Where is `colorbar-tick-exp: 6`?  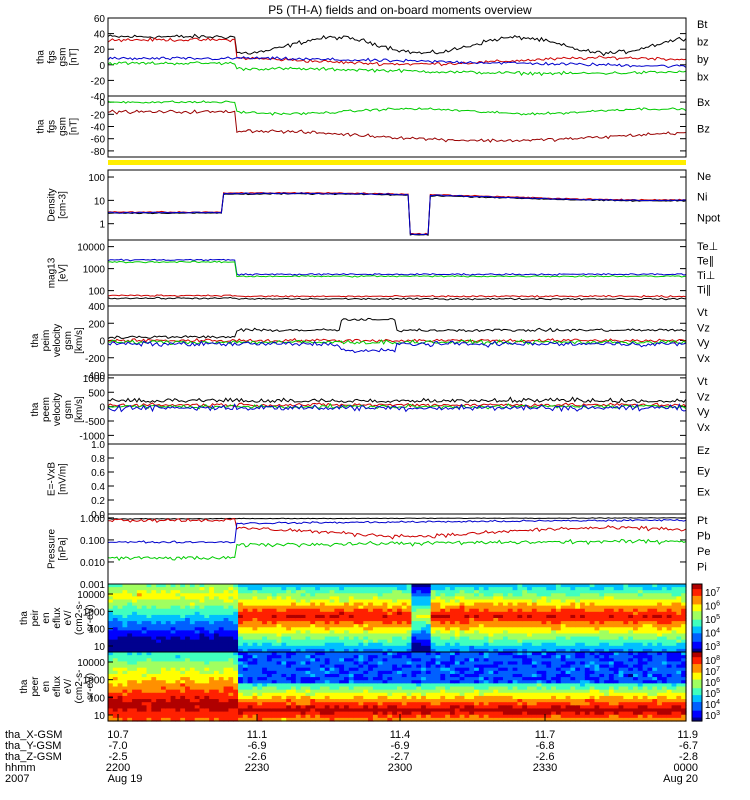
colorbar-tick-exp: 6 is located at coordinates (718, 604).